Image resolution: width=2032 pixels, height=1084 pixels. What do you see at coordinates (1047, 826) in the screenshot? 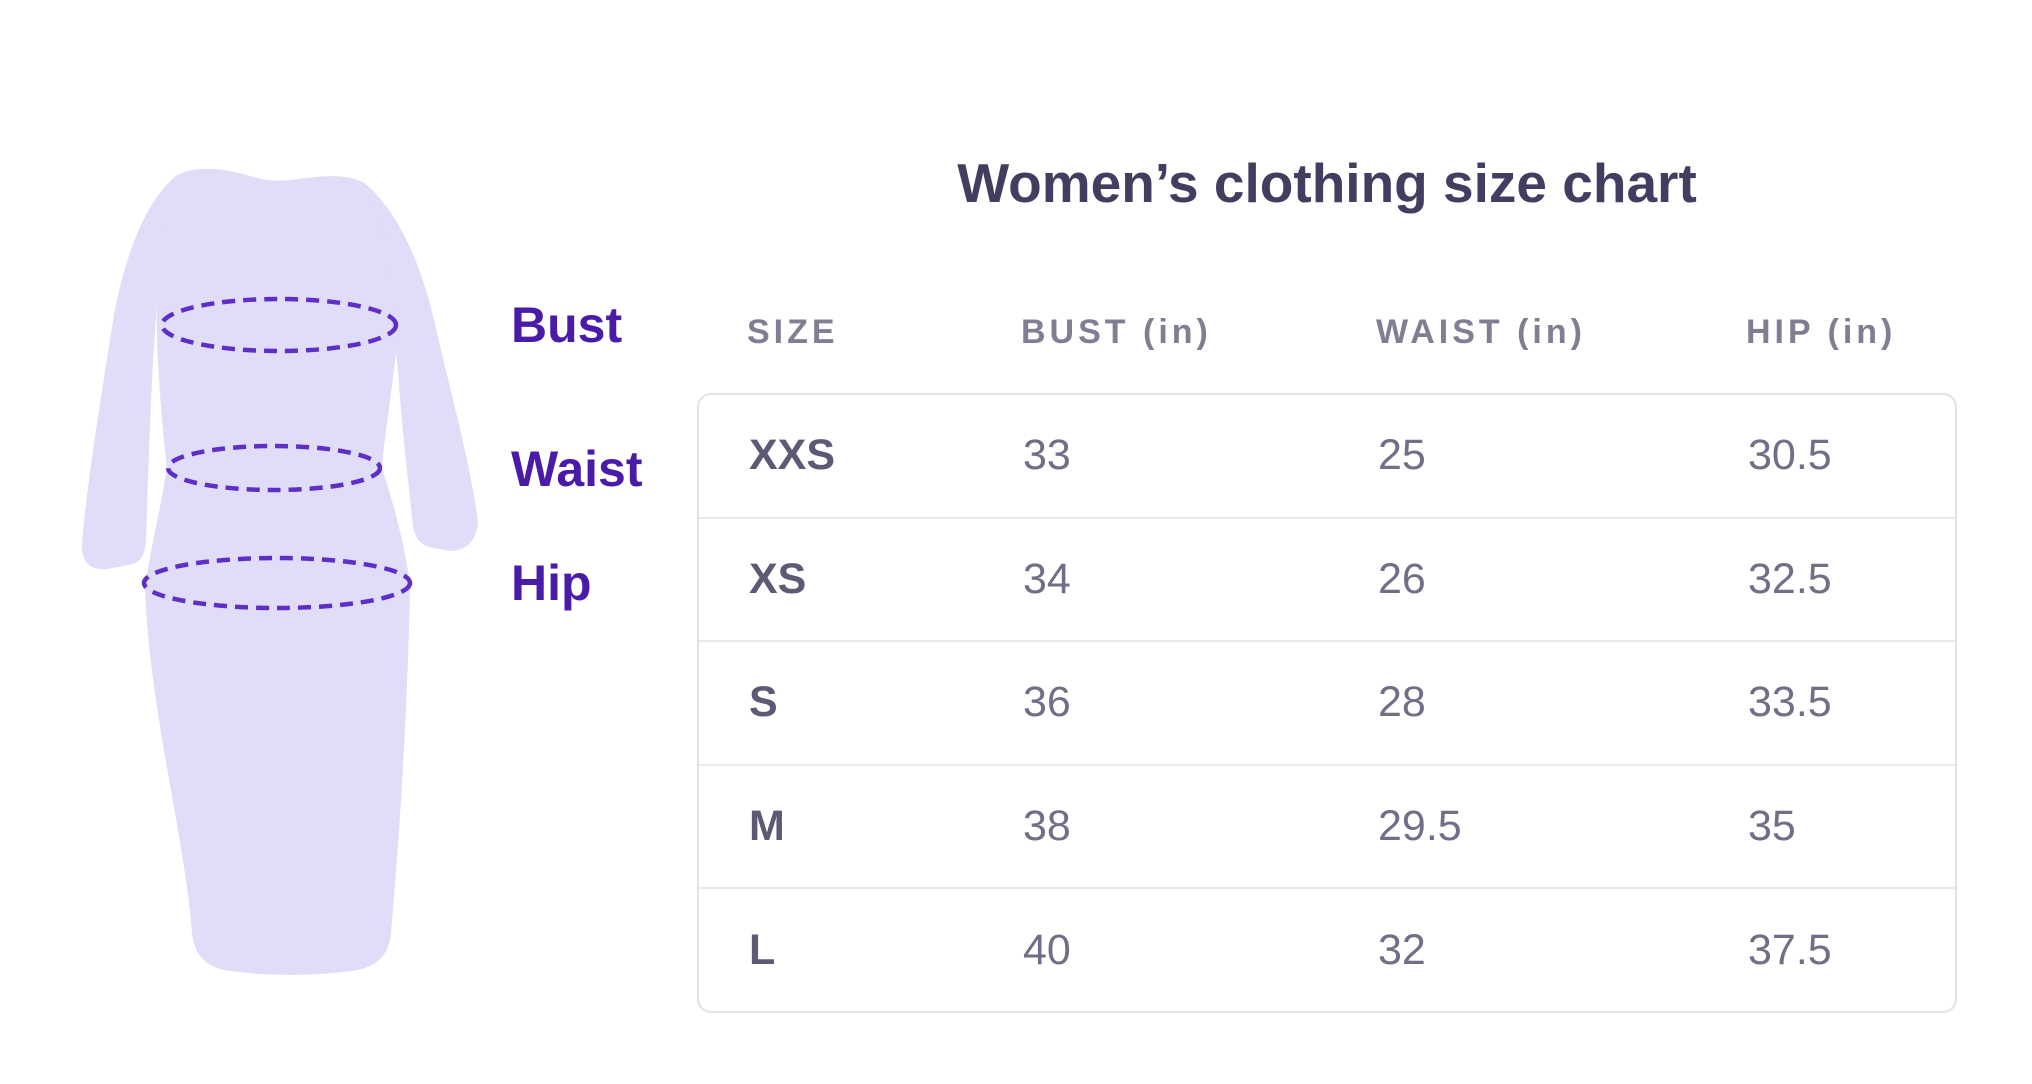
I see `bust-cell: 38` at bounding box center [1047, 826].